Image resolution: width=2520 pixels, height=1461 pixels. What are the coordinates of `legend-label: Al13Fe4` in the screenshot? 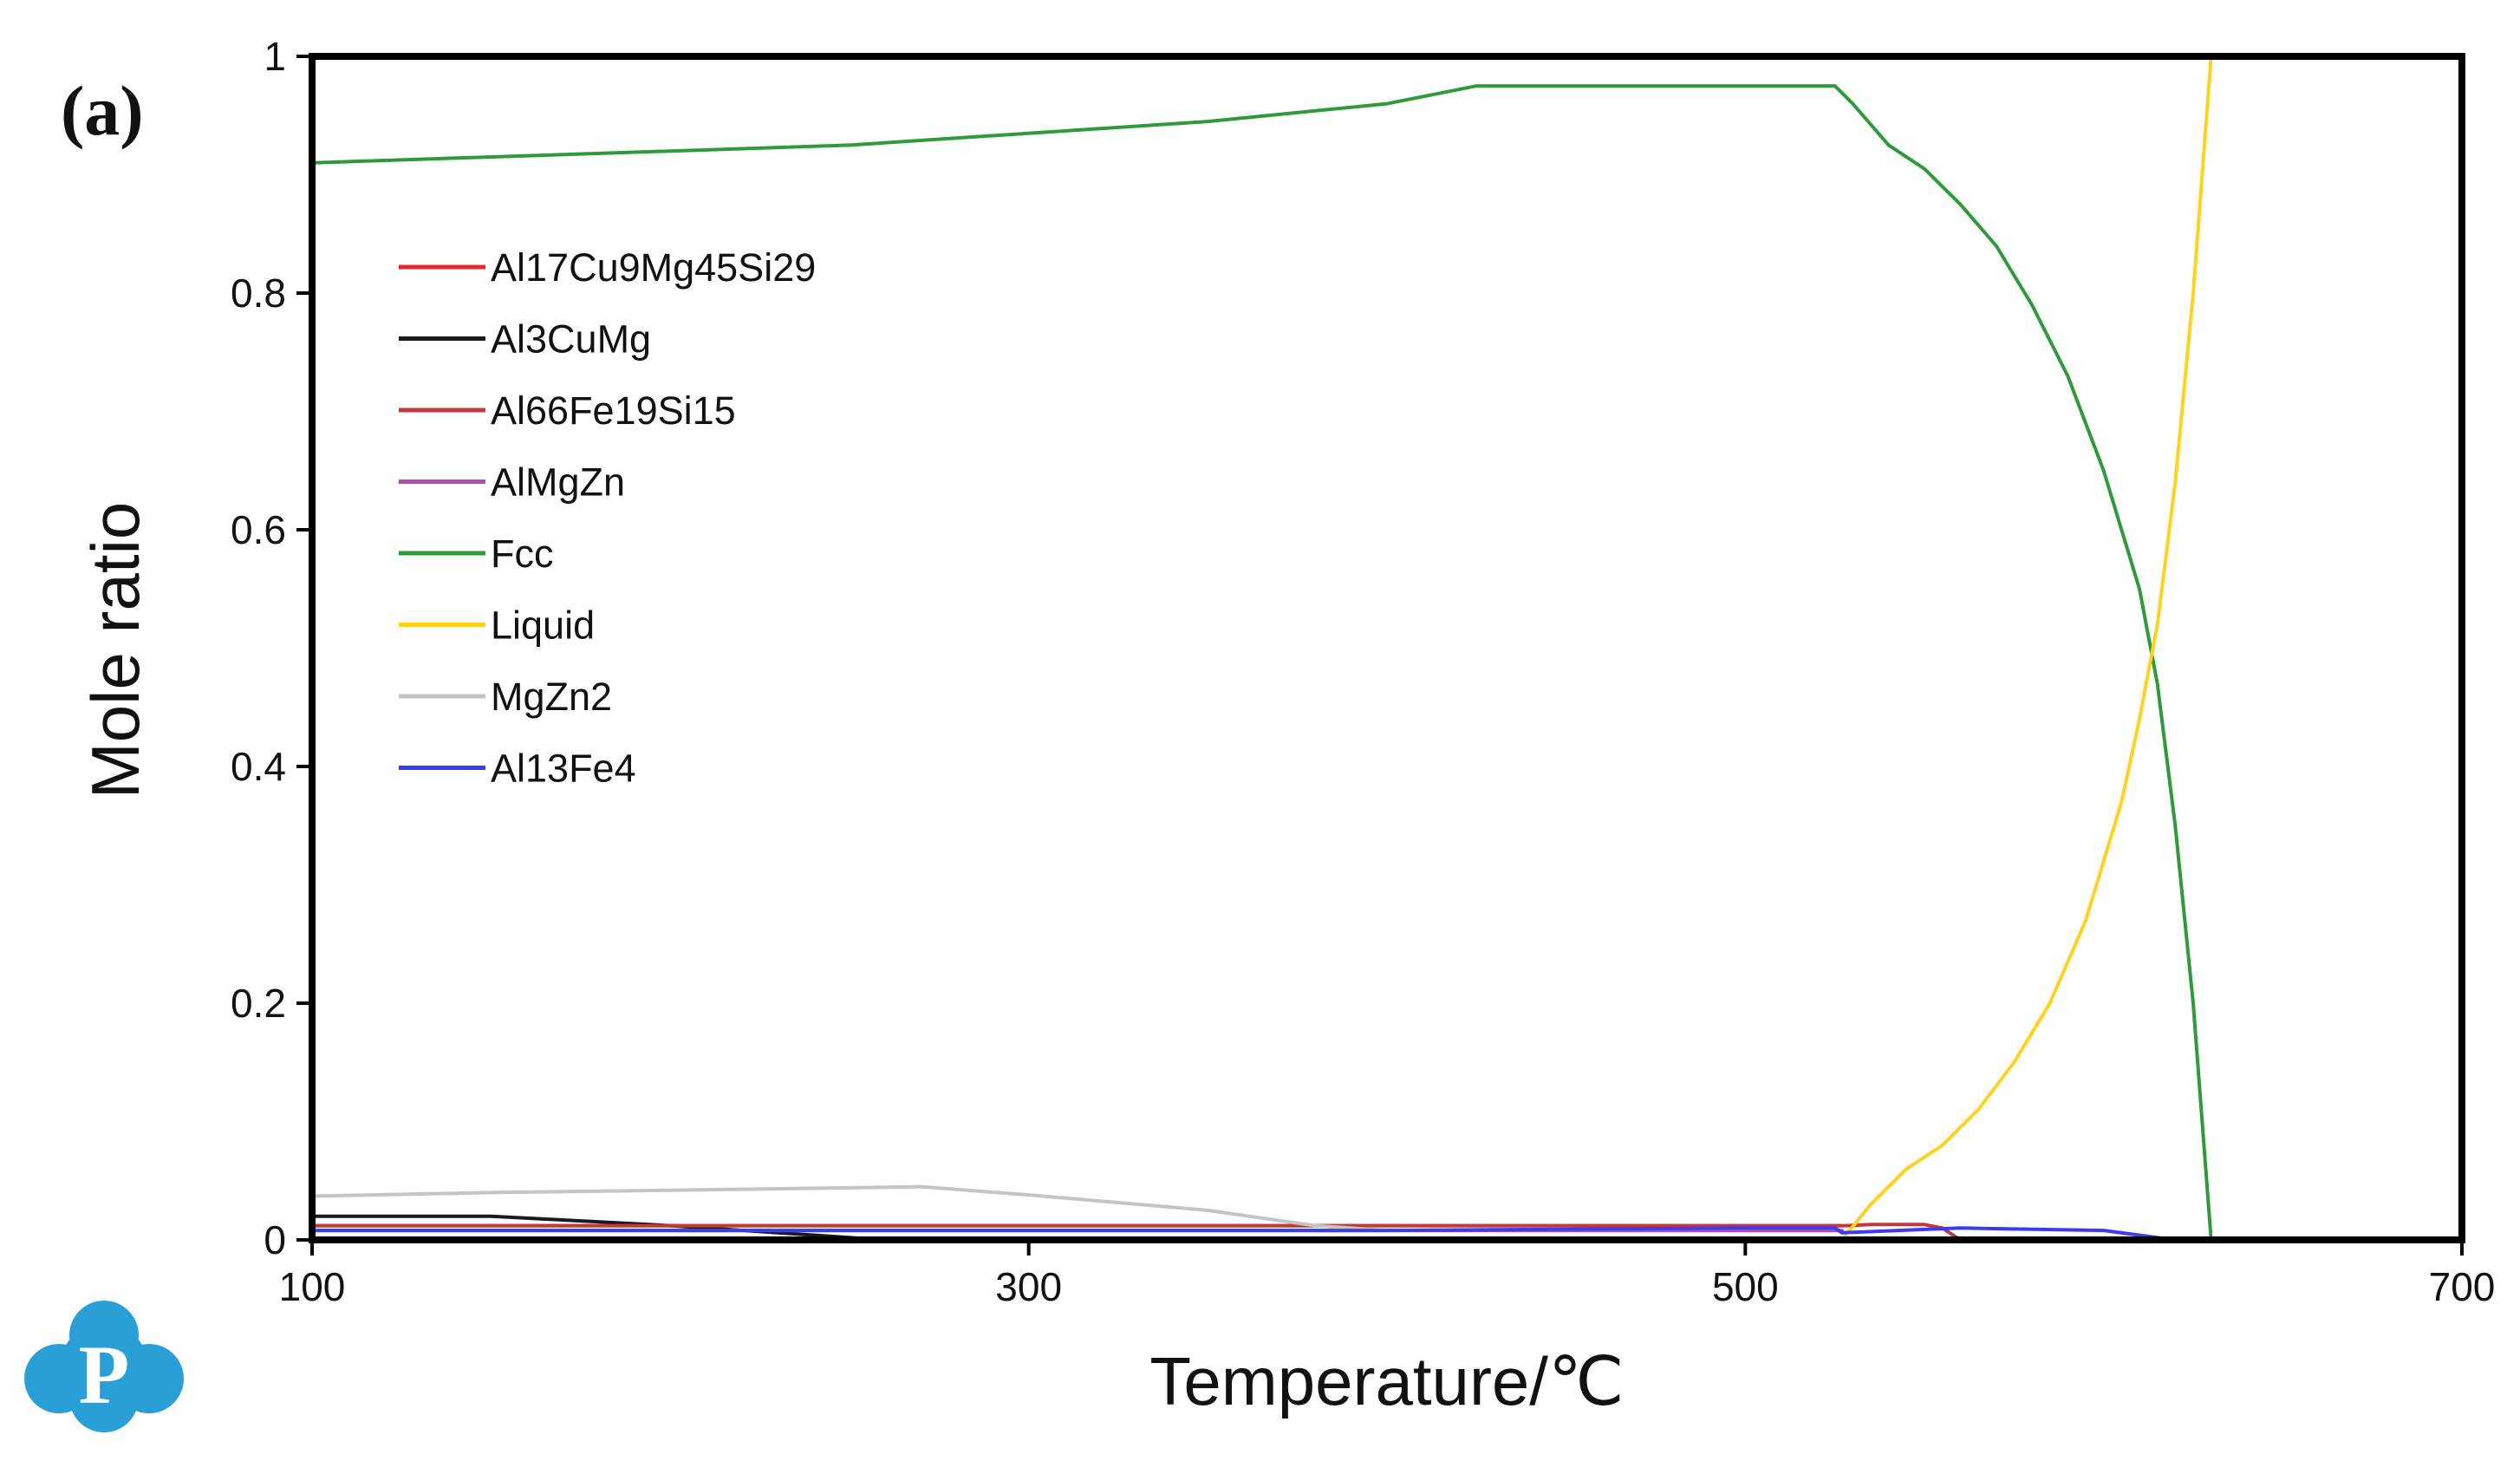 It's located at (563, 769).